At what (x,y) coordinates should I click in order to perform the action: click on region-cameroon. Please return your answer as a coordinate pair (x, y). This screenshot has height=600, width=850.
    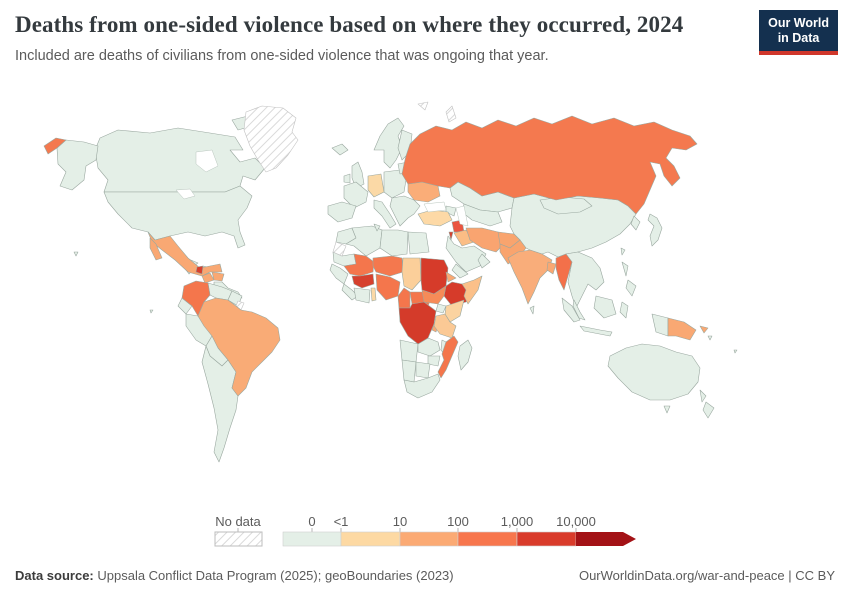
    Looking at the image, I should click on (404, 298).